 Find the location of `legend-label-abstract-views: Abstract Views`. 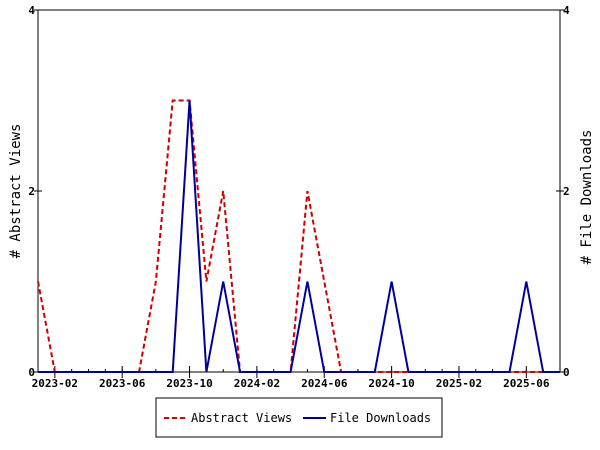

legend-label-abstract-views: Abstract Views is located at coordinates (241, 418).